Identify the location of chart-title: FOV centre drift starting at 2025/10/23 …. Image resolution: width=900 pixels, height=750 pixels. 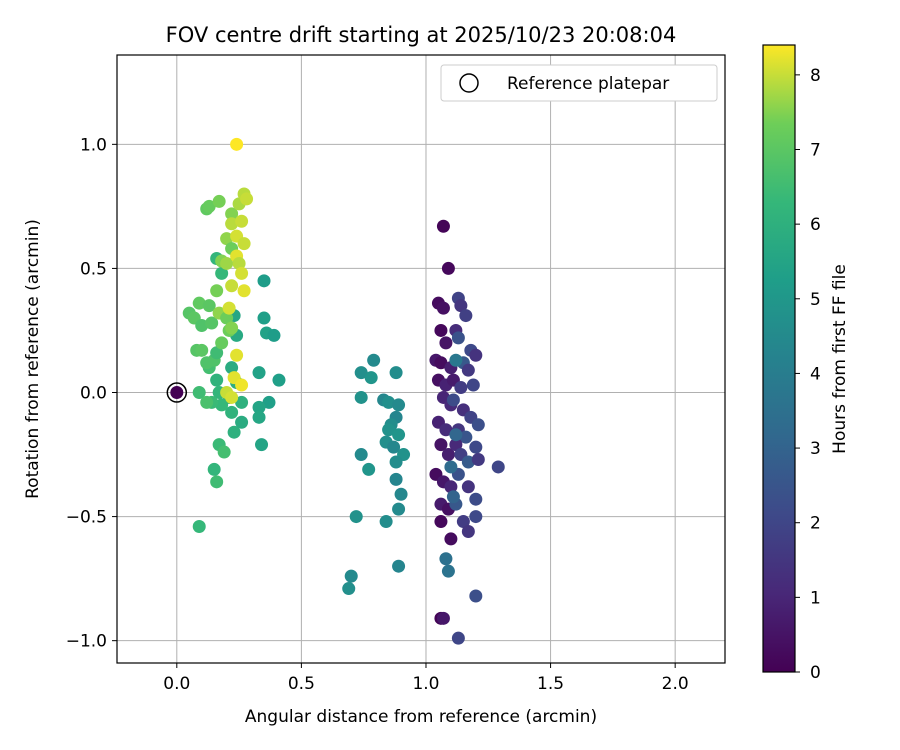
(421, 35).